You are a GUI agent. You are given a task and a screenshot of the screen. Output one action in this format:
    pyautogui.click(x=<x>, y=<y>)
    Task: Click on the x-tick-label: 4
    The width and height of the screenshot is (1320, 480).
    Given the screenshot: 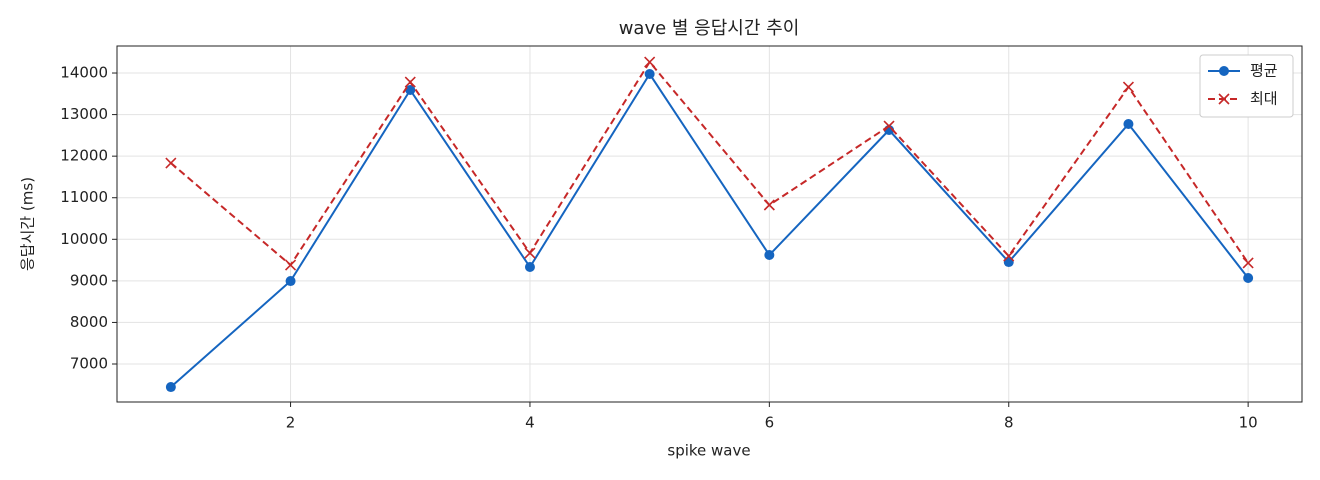 What is the action you would take?
    pyautogui.click(x=530, y=423)
    